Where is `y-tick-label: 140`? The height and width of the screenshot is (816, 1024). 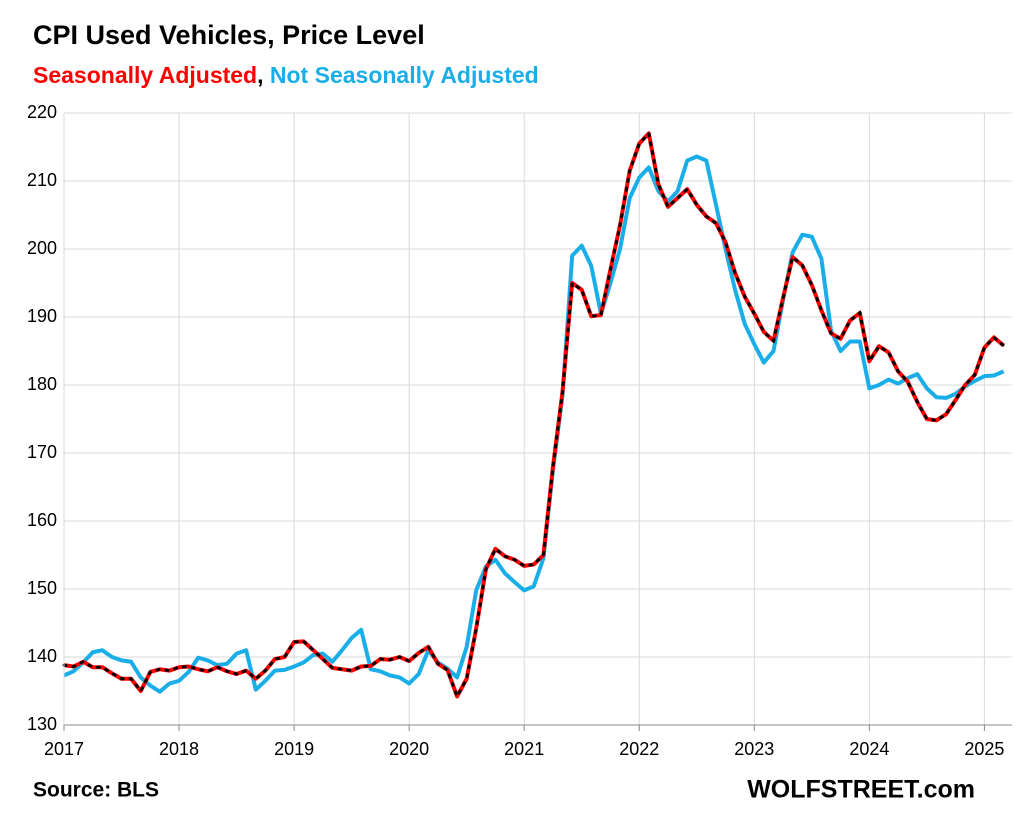
y-tick-label: 140 is located at coordinates (42, 656).